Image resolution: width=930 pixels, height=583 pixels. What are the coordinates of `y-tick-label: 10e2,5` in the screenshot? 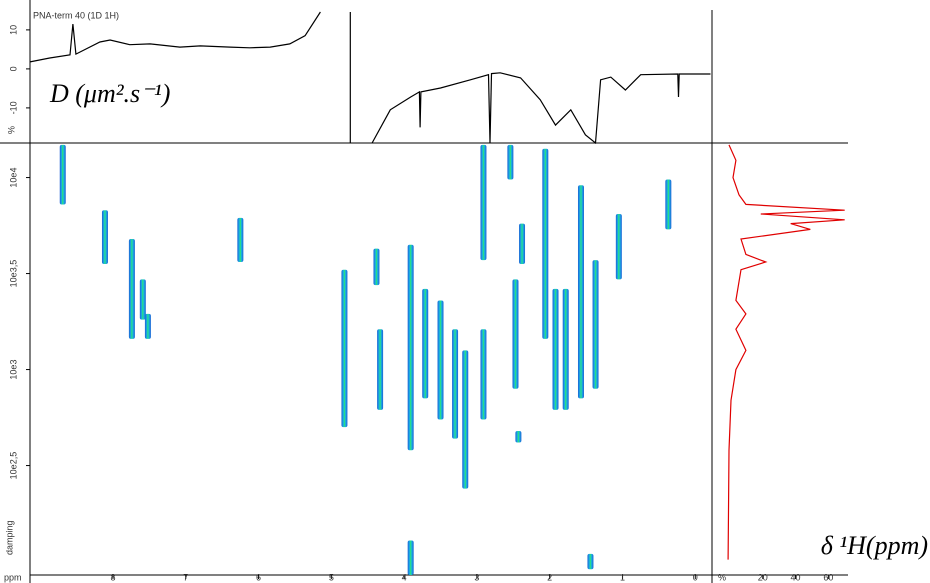 It's located at (13, 466).